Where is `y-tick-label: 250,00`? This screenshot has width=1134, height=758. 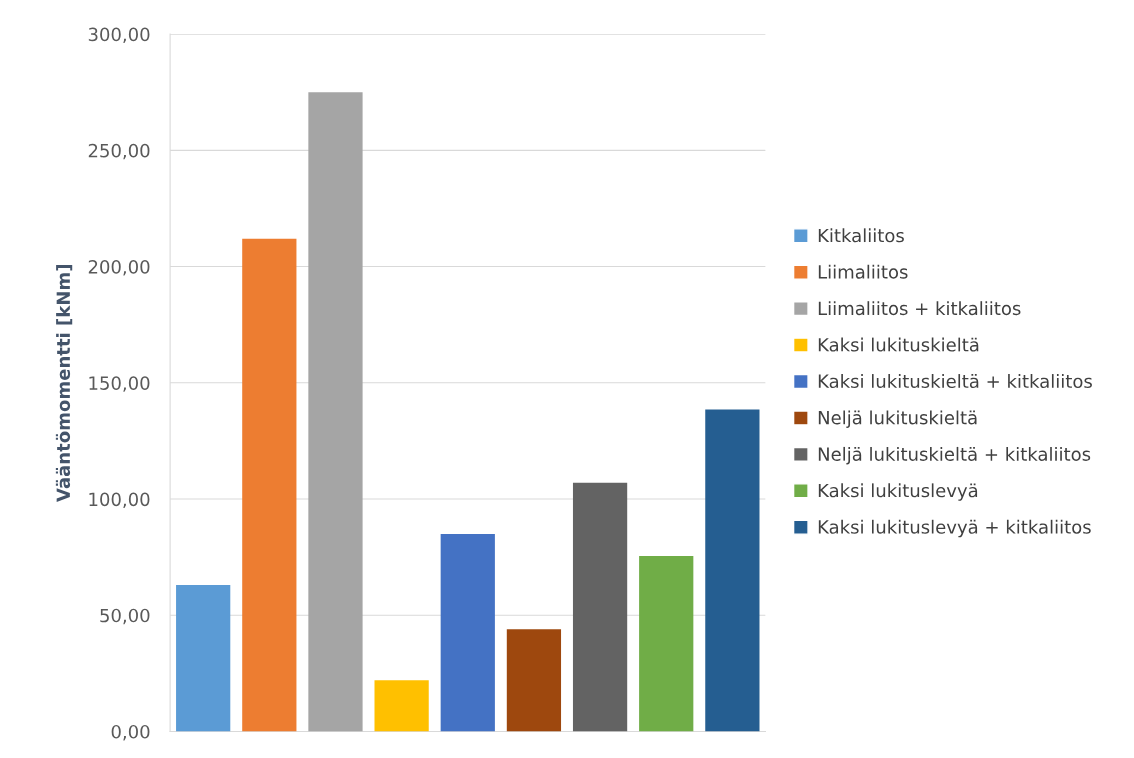
y-tick-label: 250,00 is located at coordinates (119, 151).